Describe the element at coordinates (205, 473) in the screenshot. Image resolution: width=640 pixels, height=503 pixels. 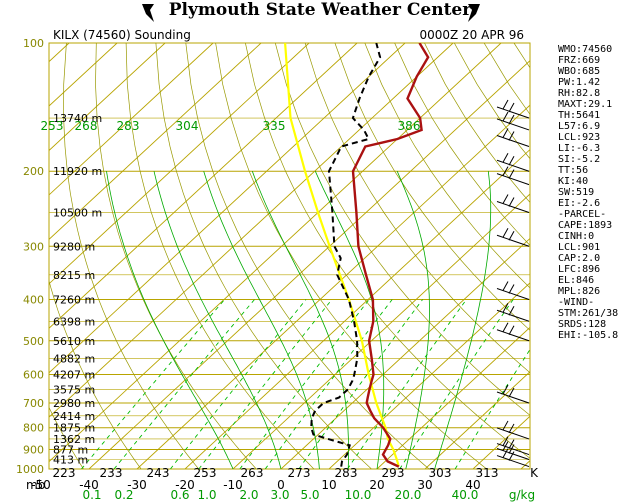
I see `kelvin-tick-label: 253` at that location.